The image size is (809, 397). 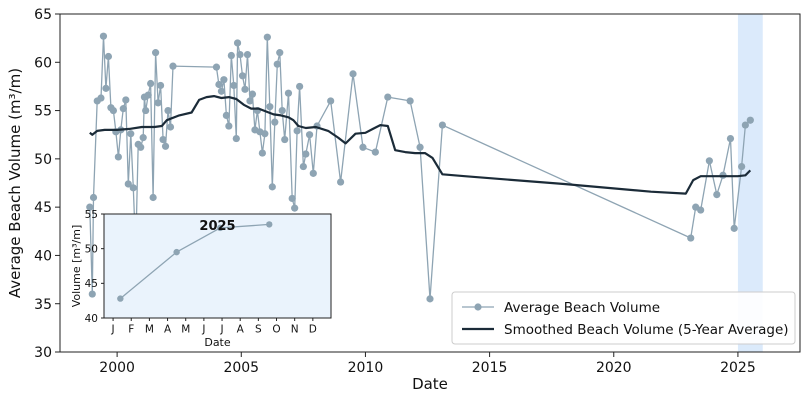 What do you see at coordinates (646, 330) in the screenshot?
I see `legend-item-label: Smoothed Beach Volume (5-Year Average)` at bounding box center [646, 330].